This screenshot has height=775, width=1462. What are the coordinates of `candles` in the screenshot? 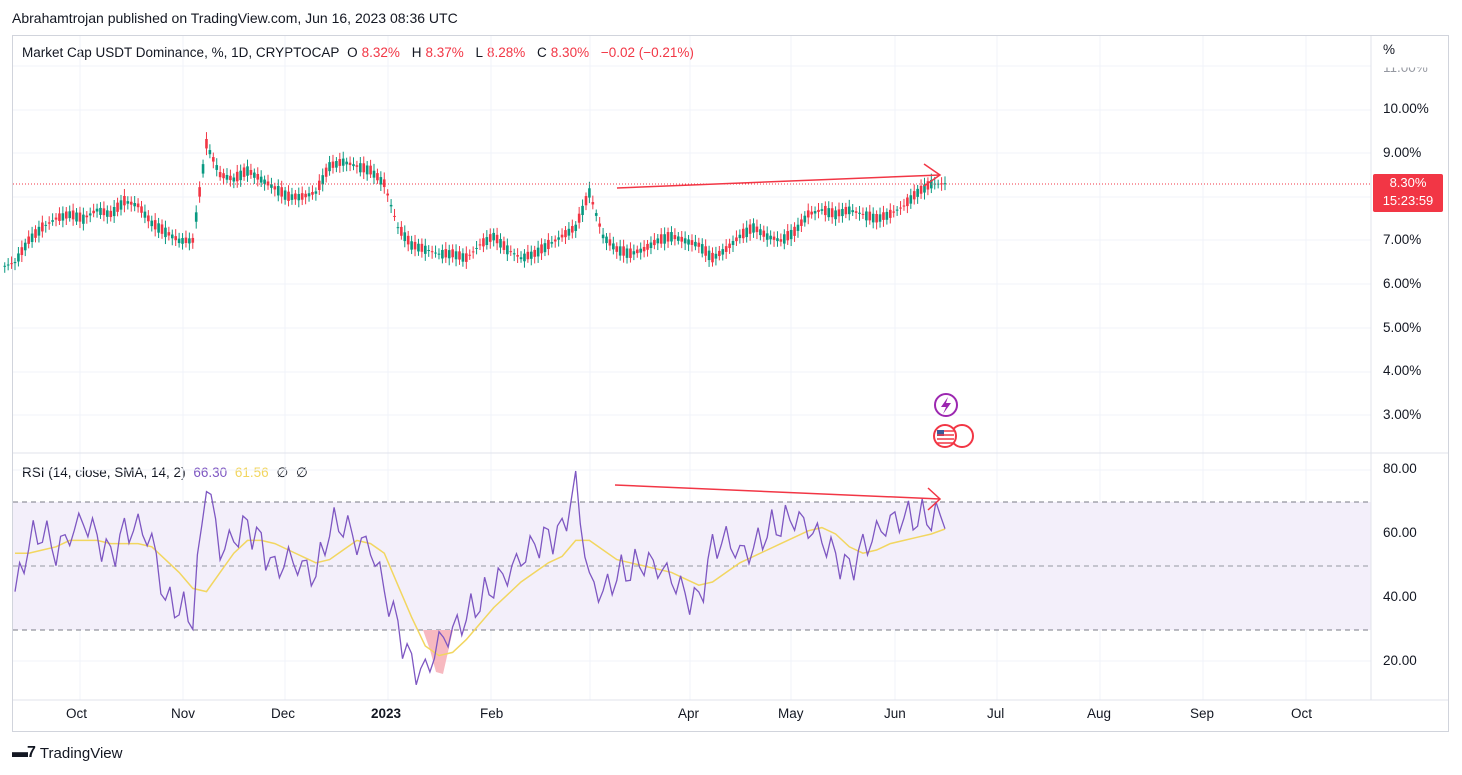 It's located at (475, 202).